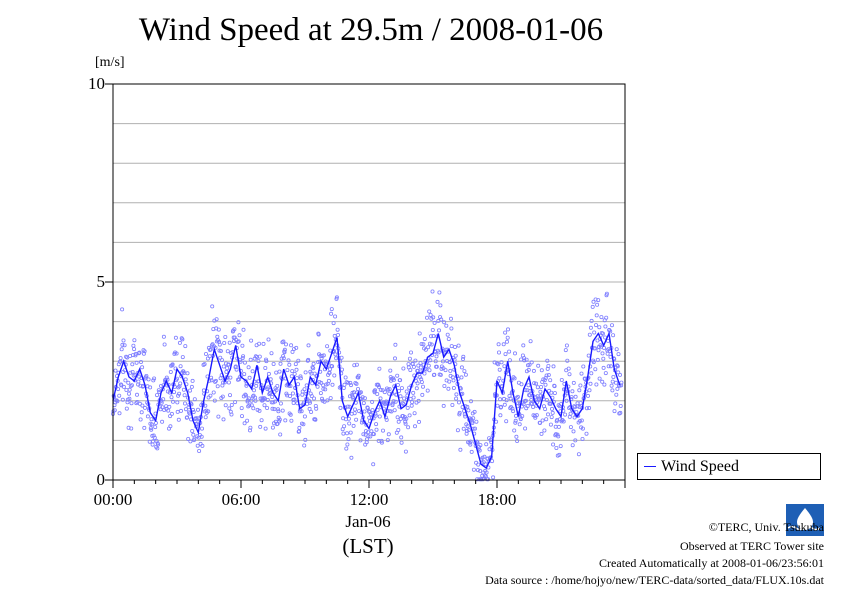  What do you see at coordinates (700, 466) in the screenshot?
I see `legend-label: Wind Speed` at bounding box center [700, 466].